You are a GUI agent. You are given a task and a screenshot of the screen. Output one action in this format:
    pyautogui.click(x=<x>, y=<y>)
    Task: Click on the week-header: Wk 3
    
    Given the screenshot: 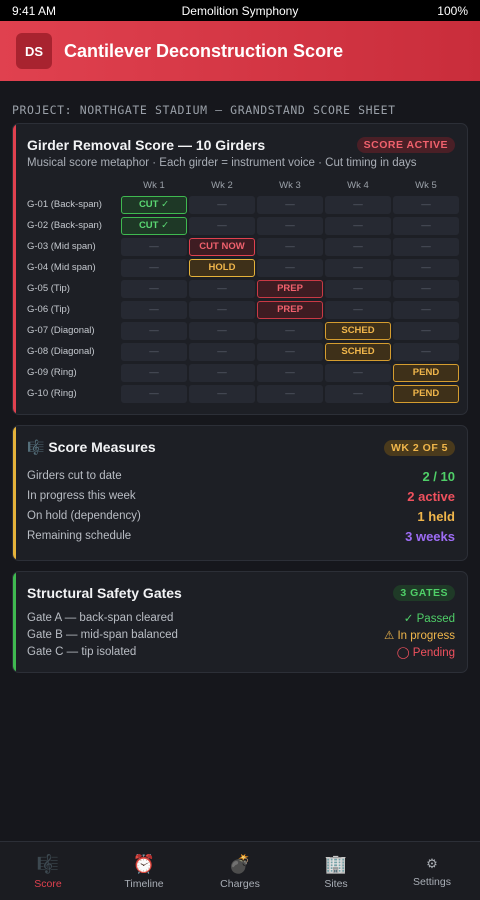 What is the action you would take?
    pyautogui.click(x=290, y=185)
    